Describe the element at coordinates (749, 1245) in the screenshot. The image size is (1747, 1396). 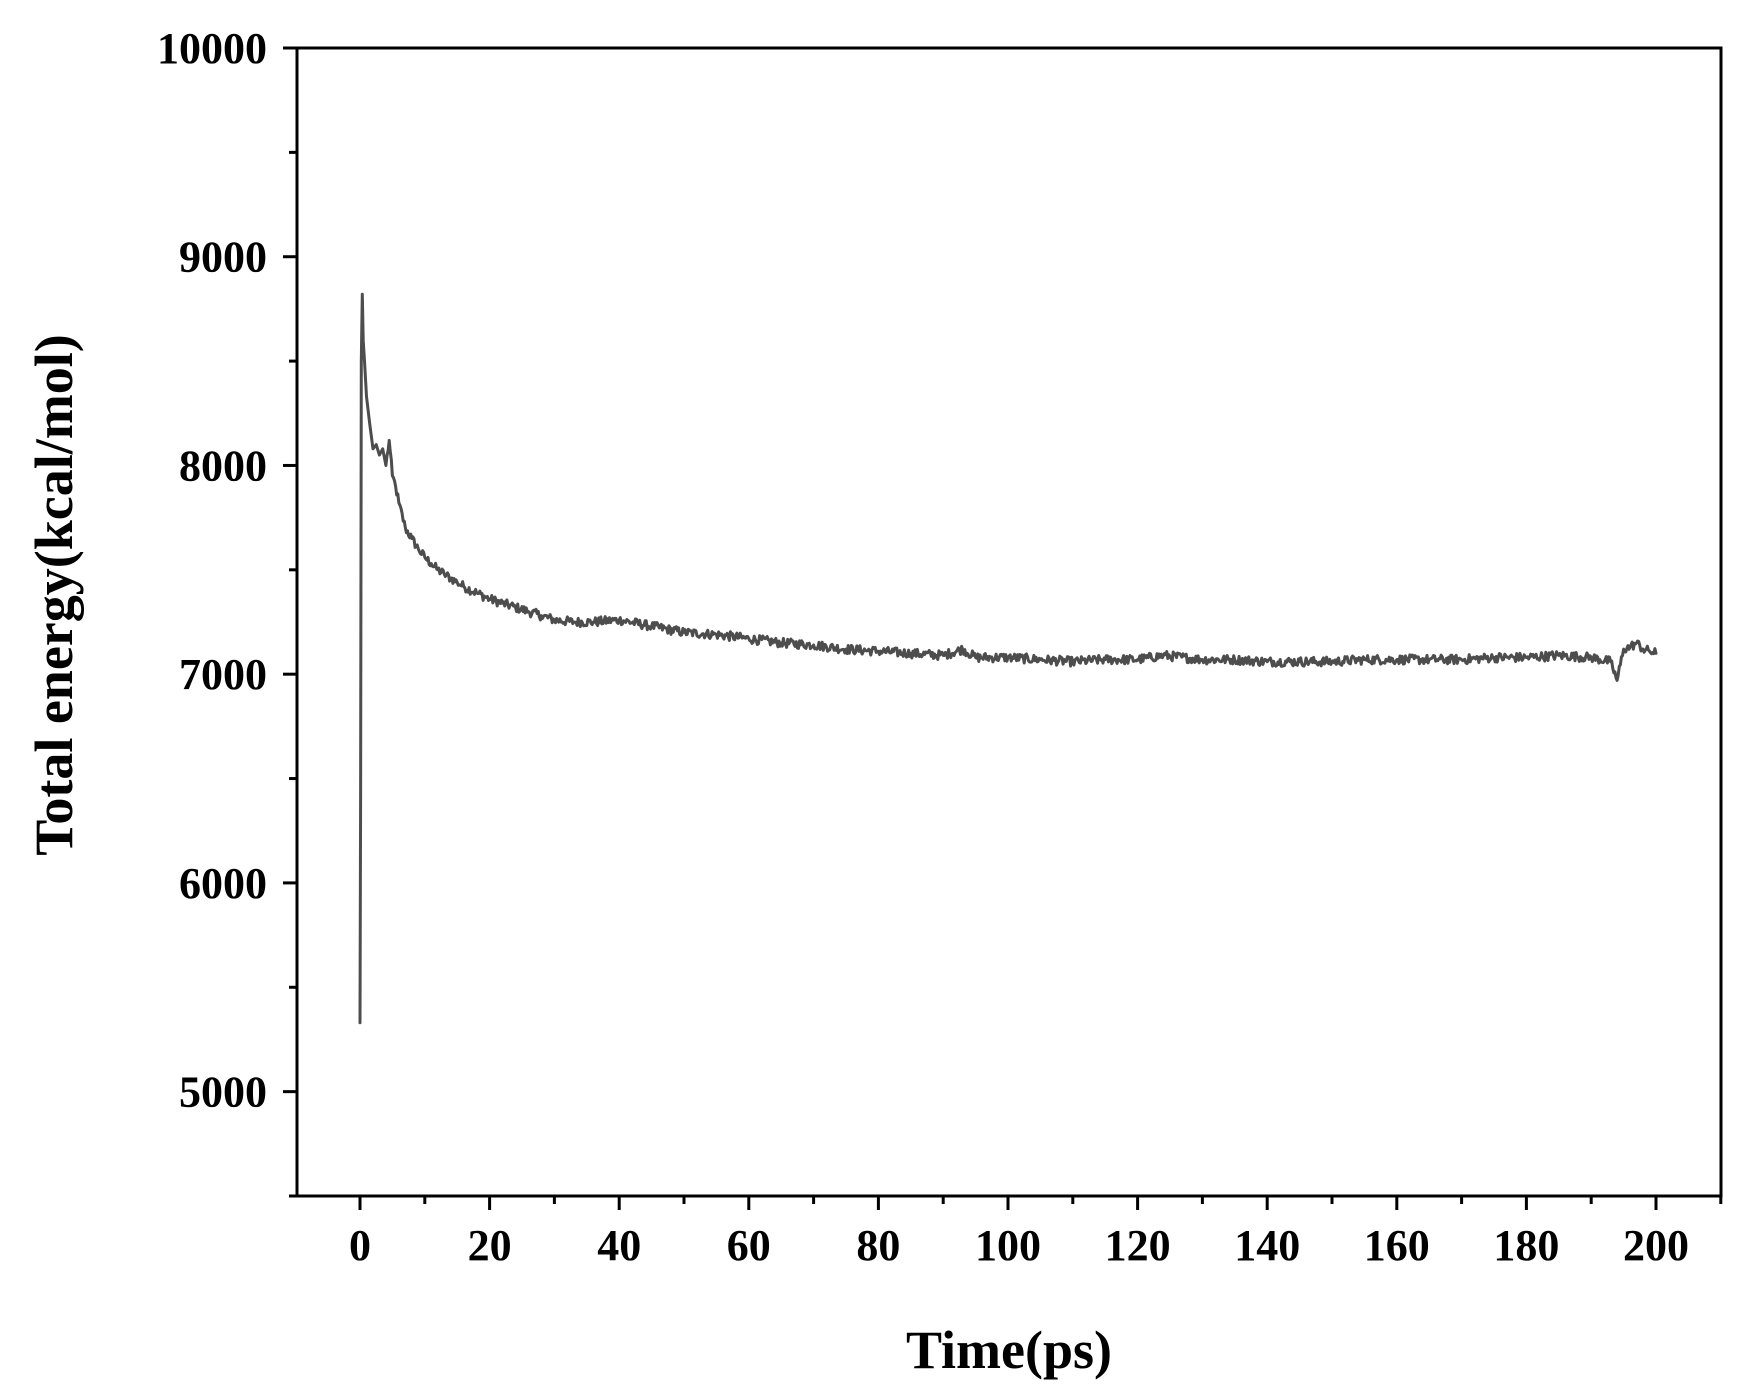
I see `x-tick-label: 60` at that location.